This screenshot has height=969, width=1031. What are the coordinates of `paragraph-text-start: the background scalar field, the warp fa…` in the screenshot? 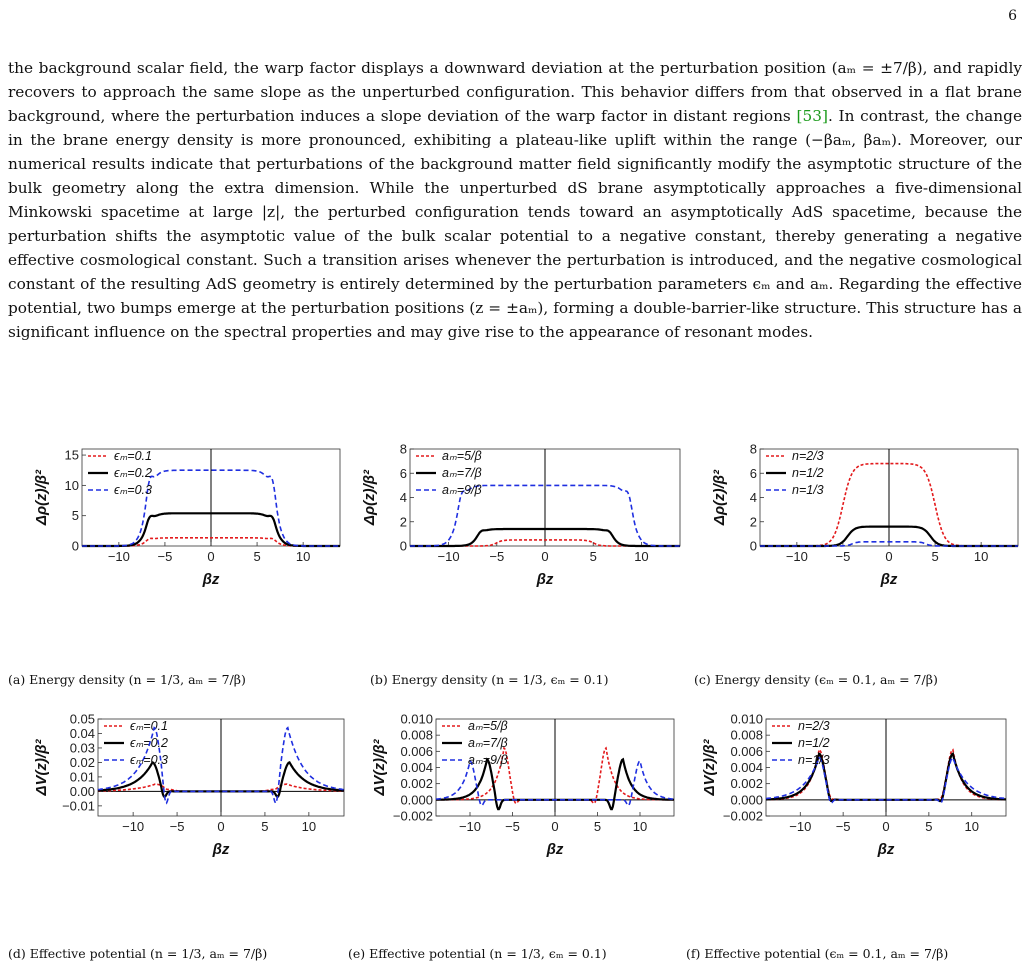 It's located at (515, 92).